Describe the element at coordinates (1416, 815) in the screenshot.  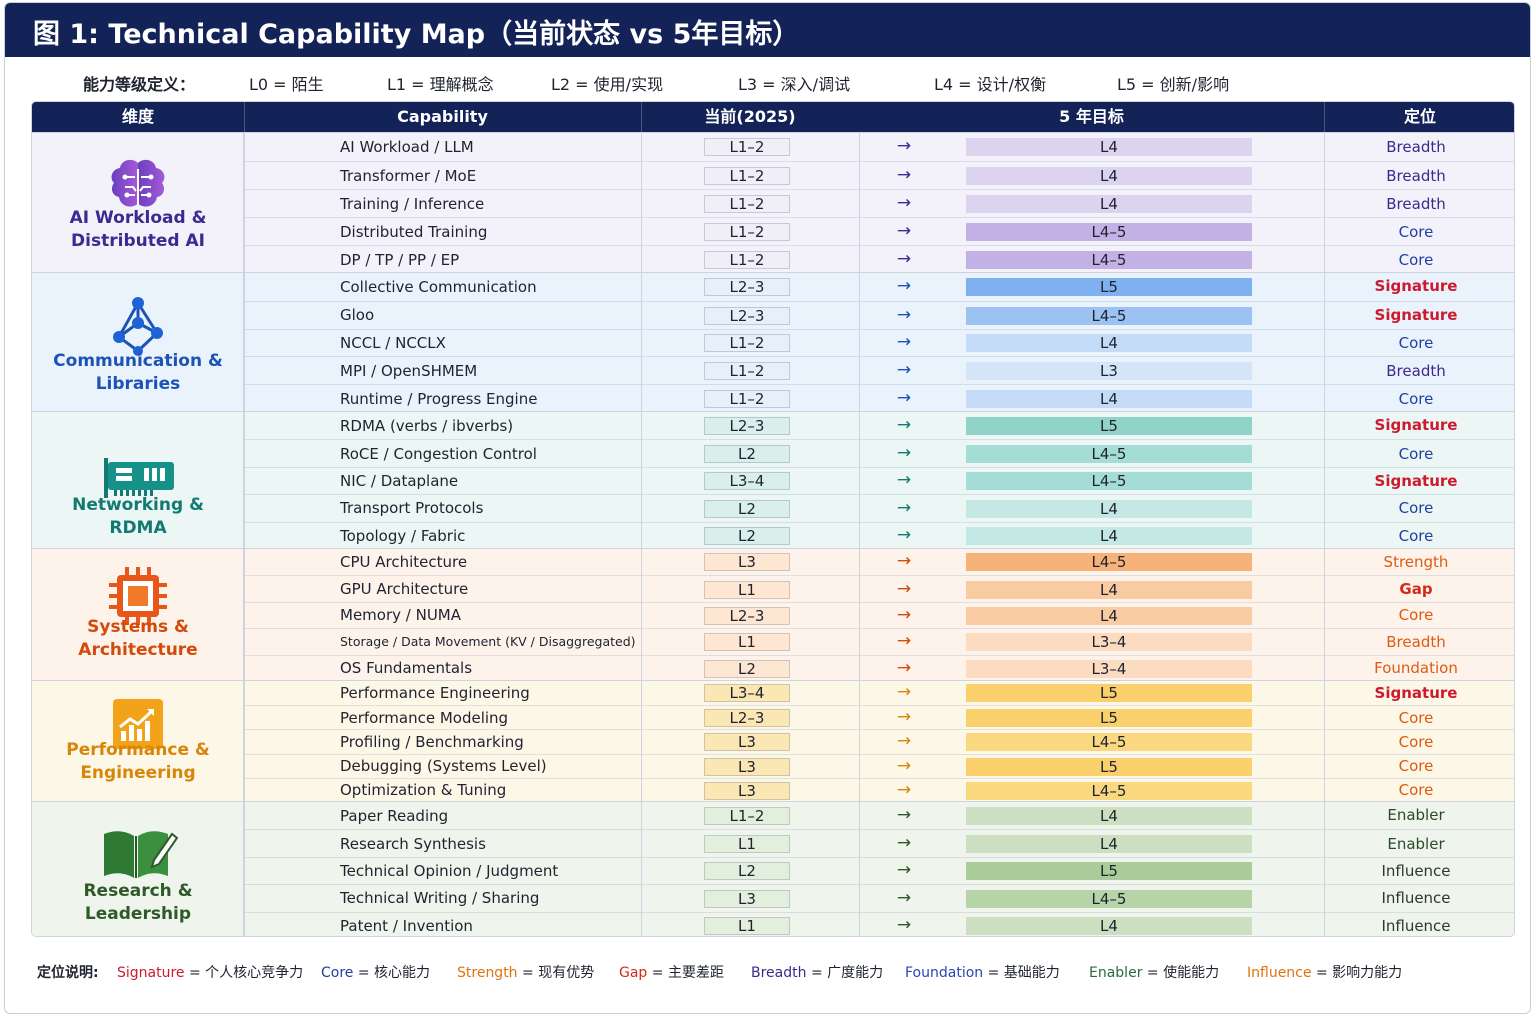
I see `position-label: Enabler` at that location.